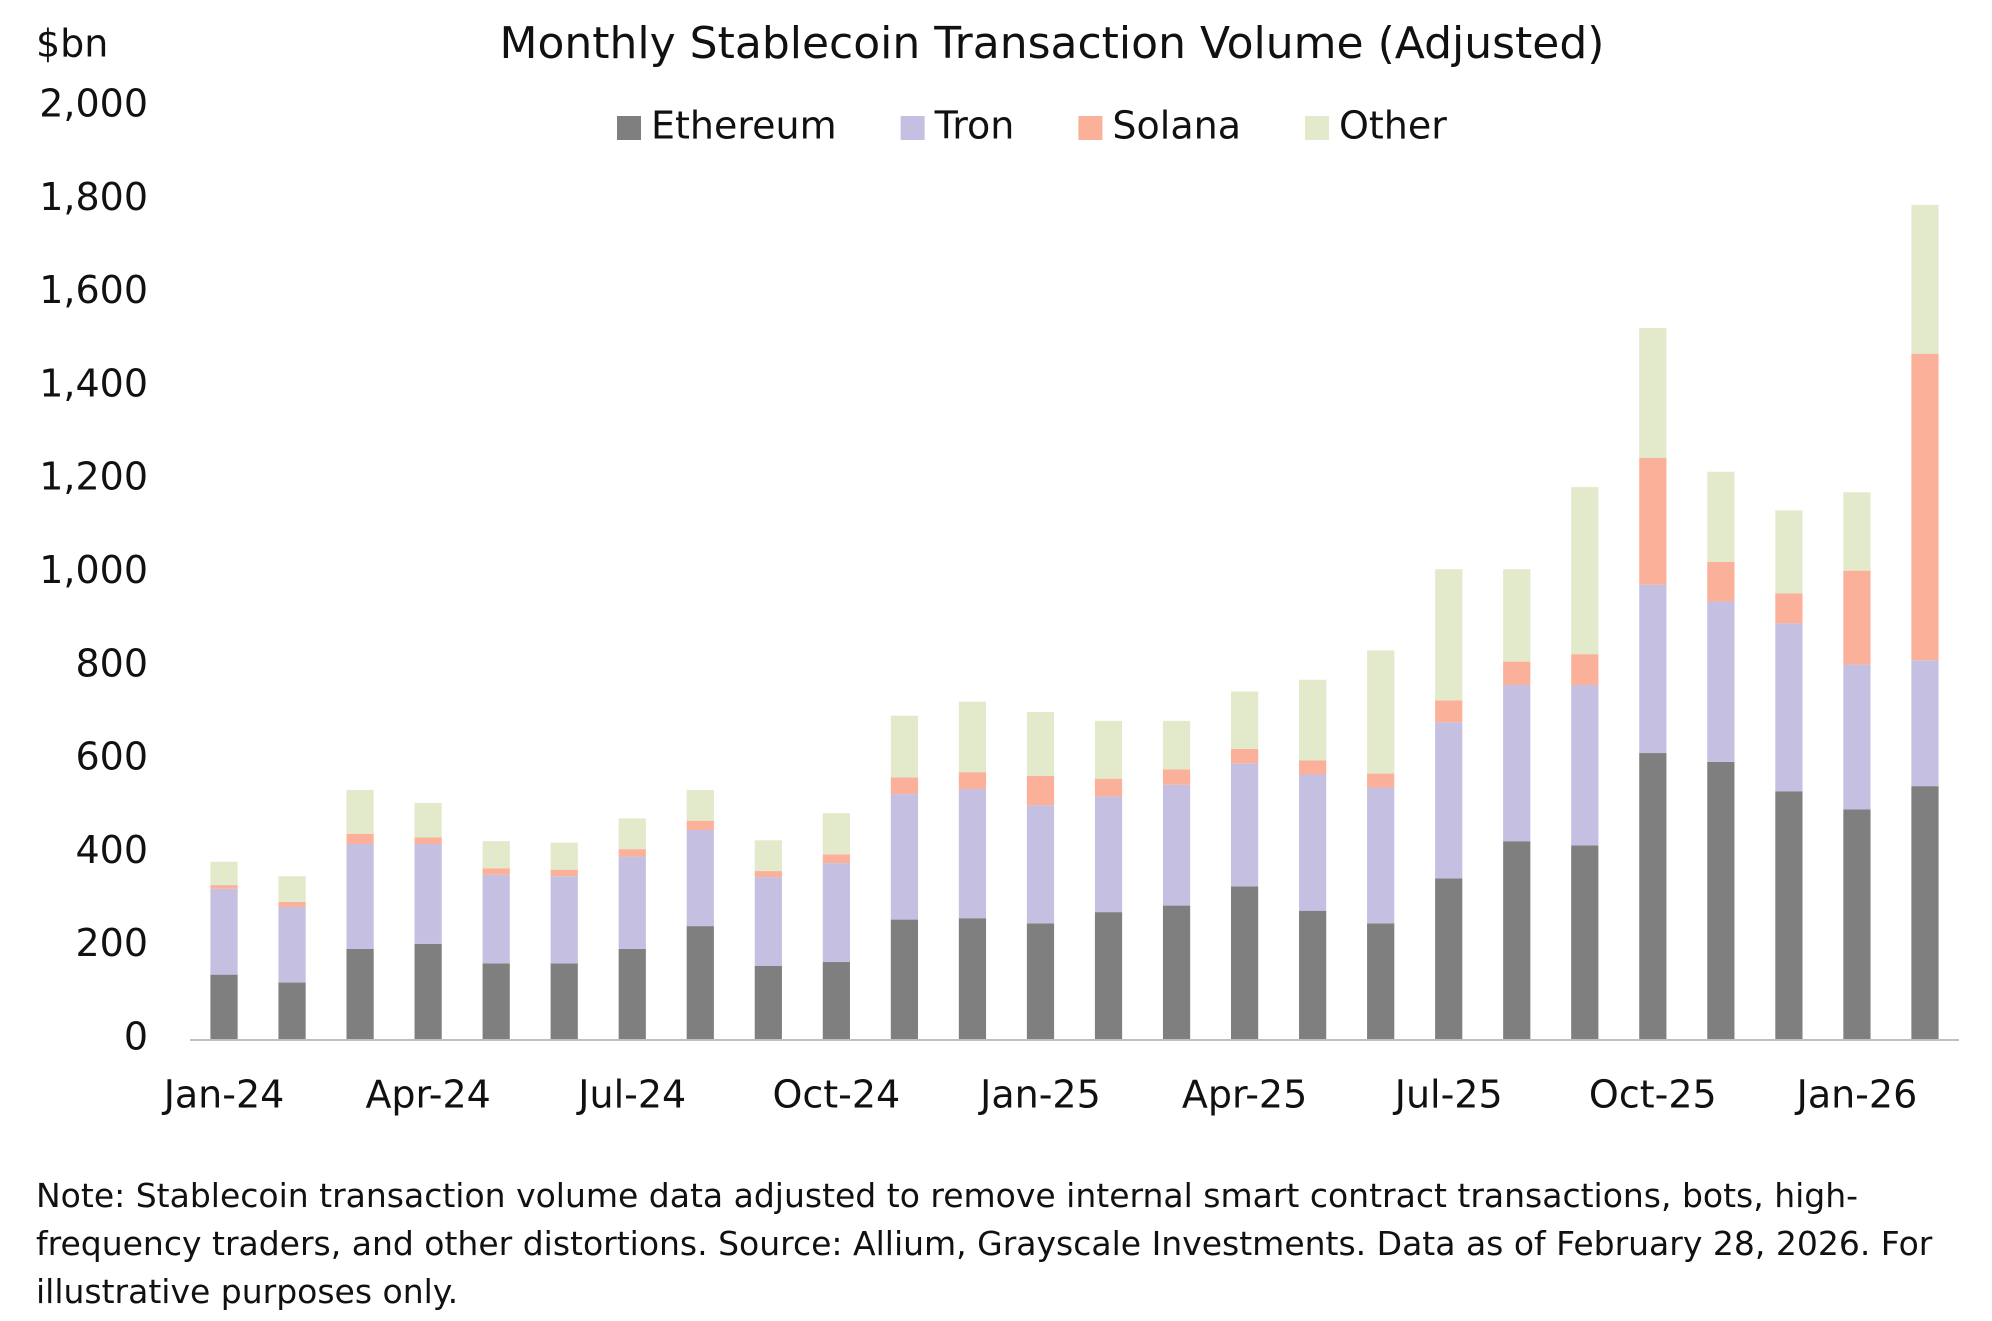 This screenshot has width=1992, height=1321. What do you see at coordinates (1653, 1095) in the screenshot?
I see `x-tick-label: Oct-25` at bounding box center [1653, 1095].